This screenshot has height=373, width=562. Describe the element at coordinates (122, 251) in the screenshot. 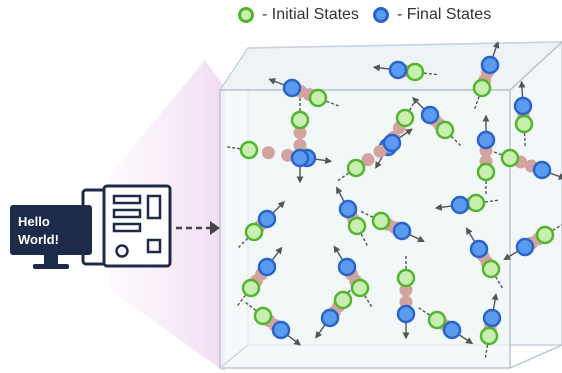

I see `server-button` at that location.